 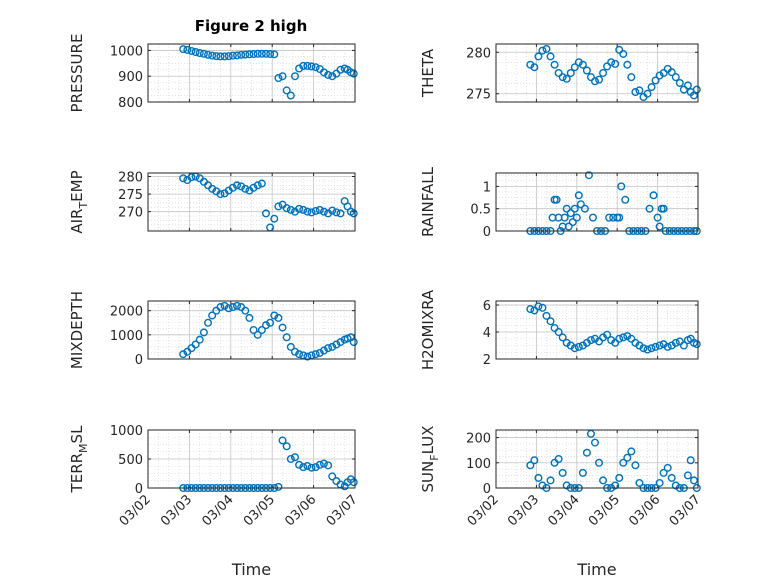 What do you see at coordinates (487, 187) in the screenshot?
I see `subplot-4-y-tick-label: 1` at bounding box center [487, 187].